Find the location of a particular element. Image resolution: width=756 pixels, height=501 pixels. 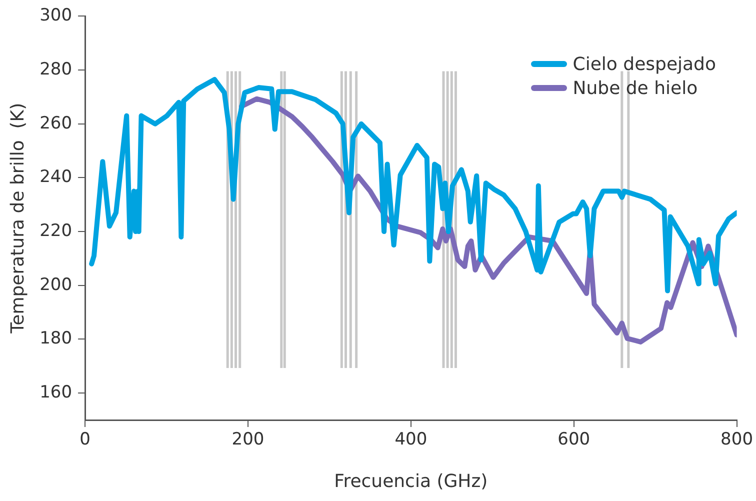

y-tick-label: 160 is located at coordinates (56, 392).